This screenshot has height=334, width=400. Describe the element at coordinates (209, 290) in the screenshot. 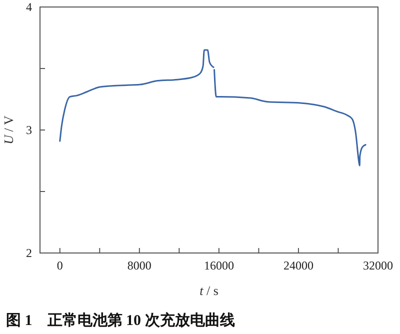

I see `x-axis-title: t / s` at that location.